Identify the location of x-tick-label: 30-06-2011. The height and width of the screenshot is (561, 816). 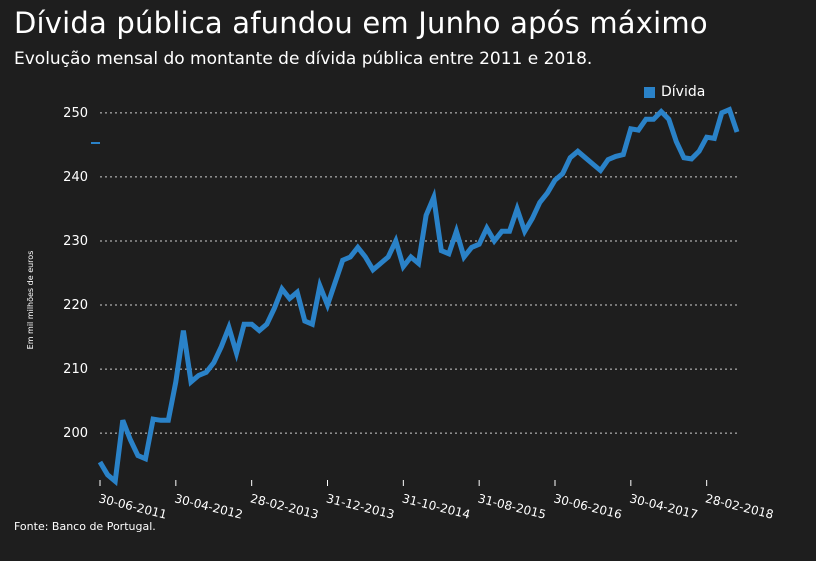
(132, 506).